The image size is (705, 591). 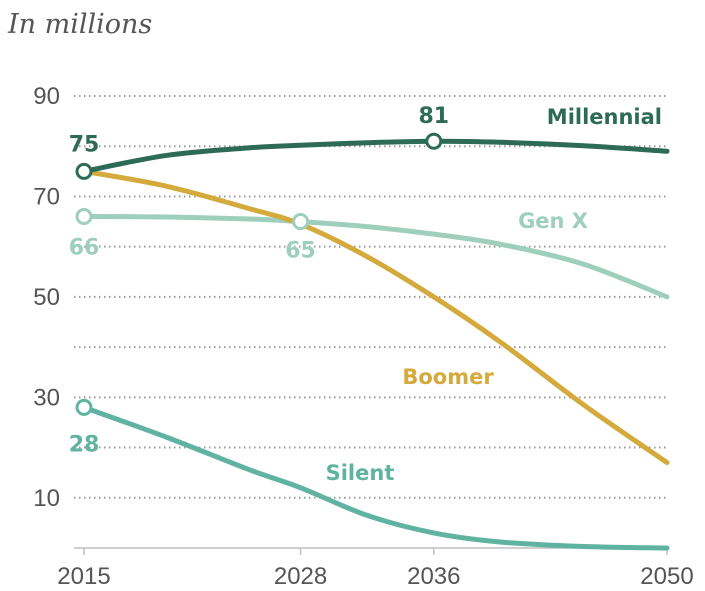 I want to click on chart-subtitle: In millions, so click(x=79, y=24).